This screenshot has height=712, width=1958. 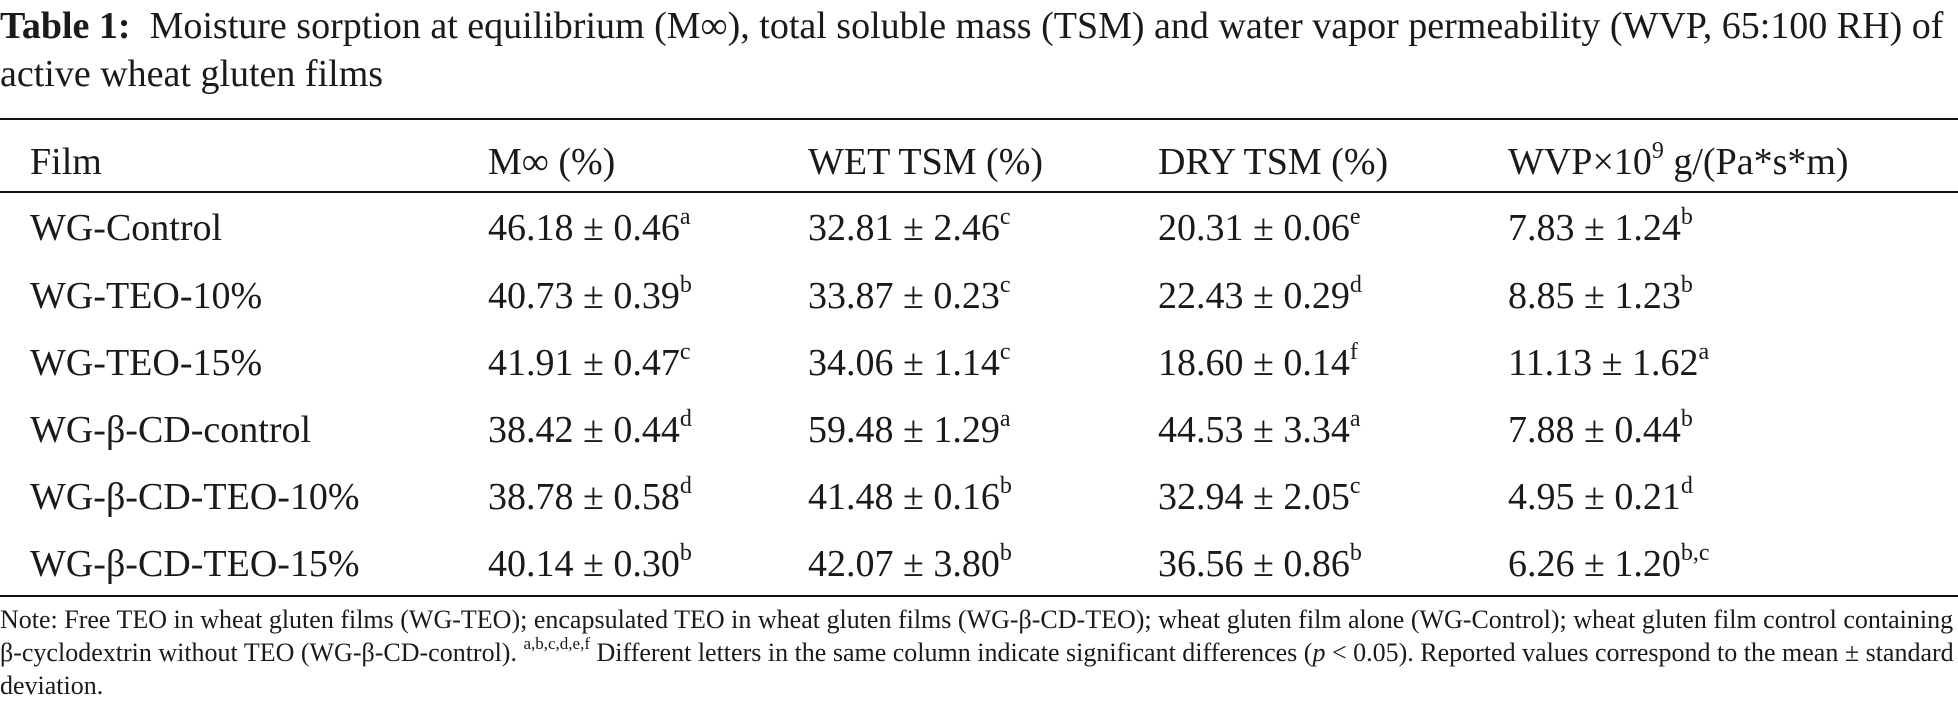 I want to click on table-header-rule, so click(x=979, y=192).